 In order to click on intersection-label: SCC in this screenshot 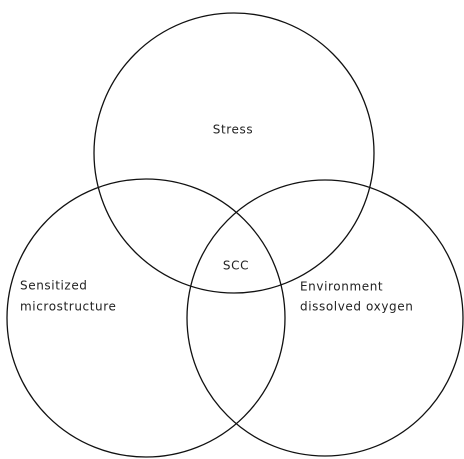, I will do `click(236, 266)`.